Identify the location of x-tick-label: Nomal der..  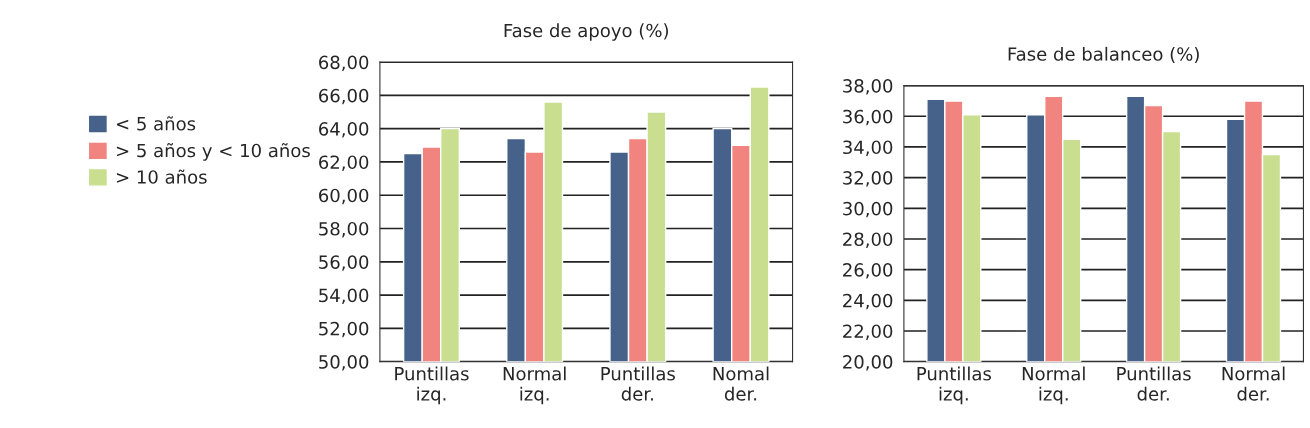
(741, 383).